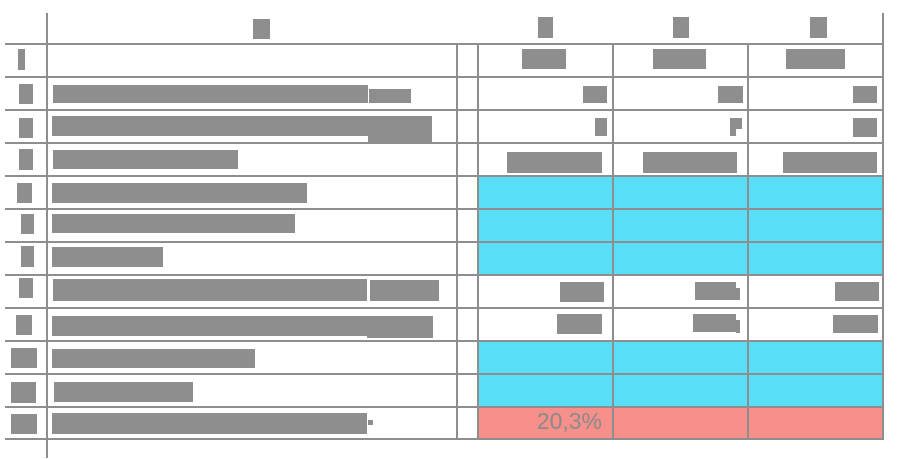 This screenshot has width=900, height=459. What do you see at coordinates (680, 422) in the screenshot?
I see `alert-row-fill` at bounding box center [680, 422].